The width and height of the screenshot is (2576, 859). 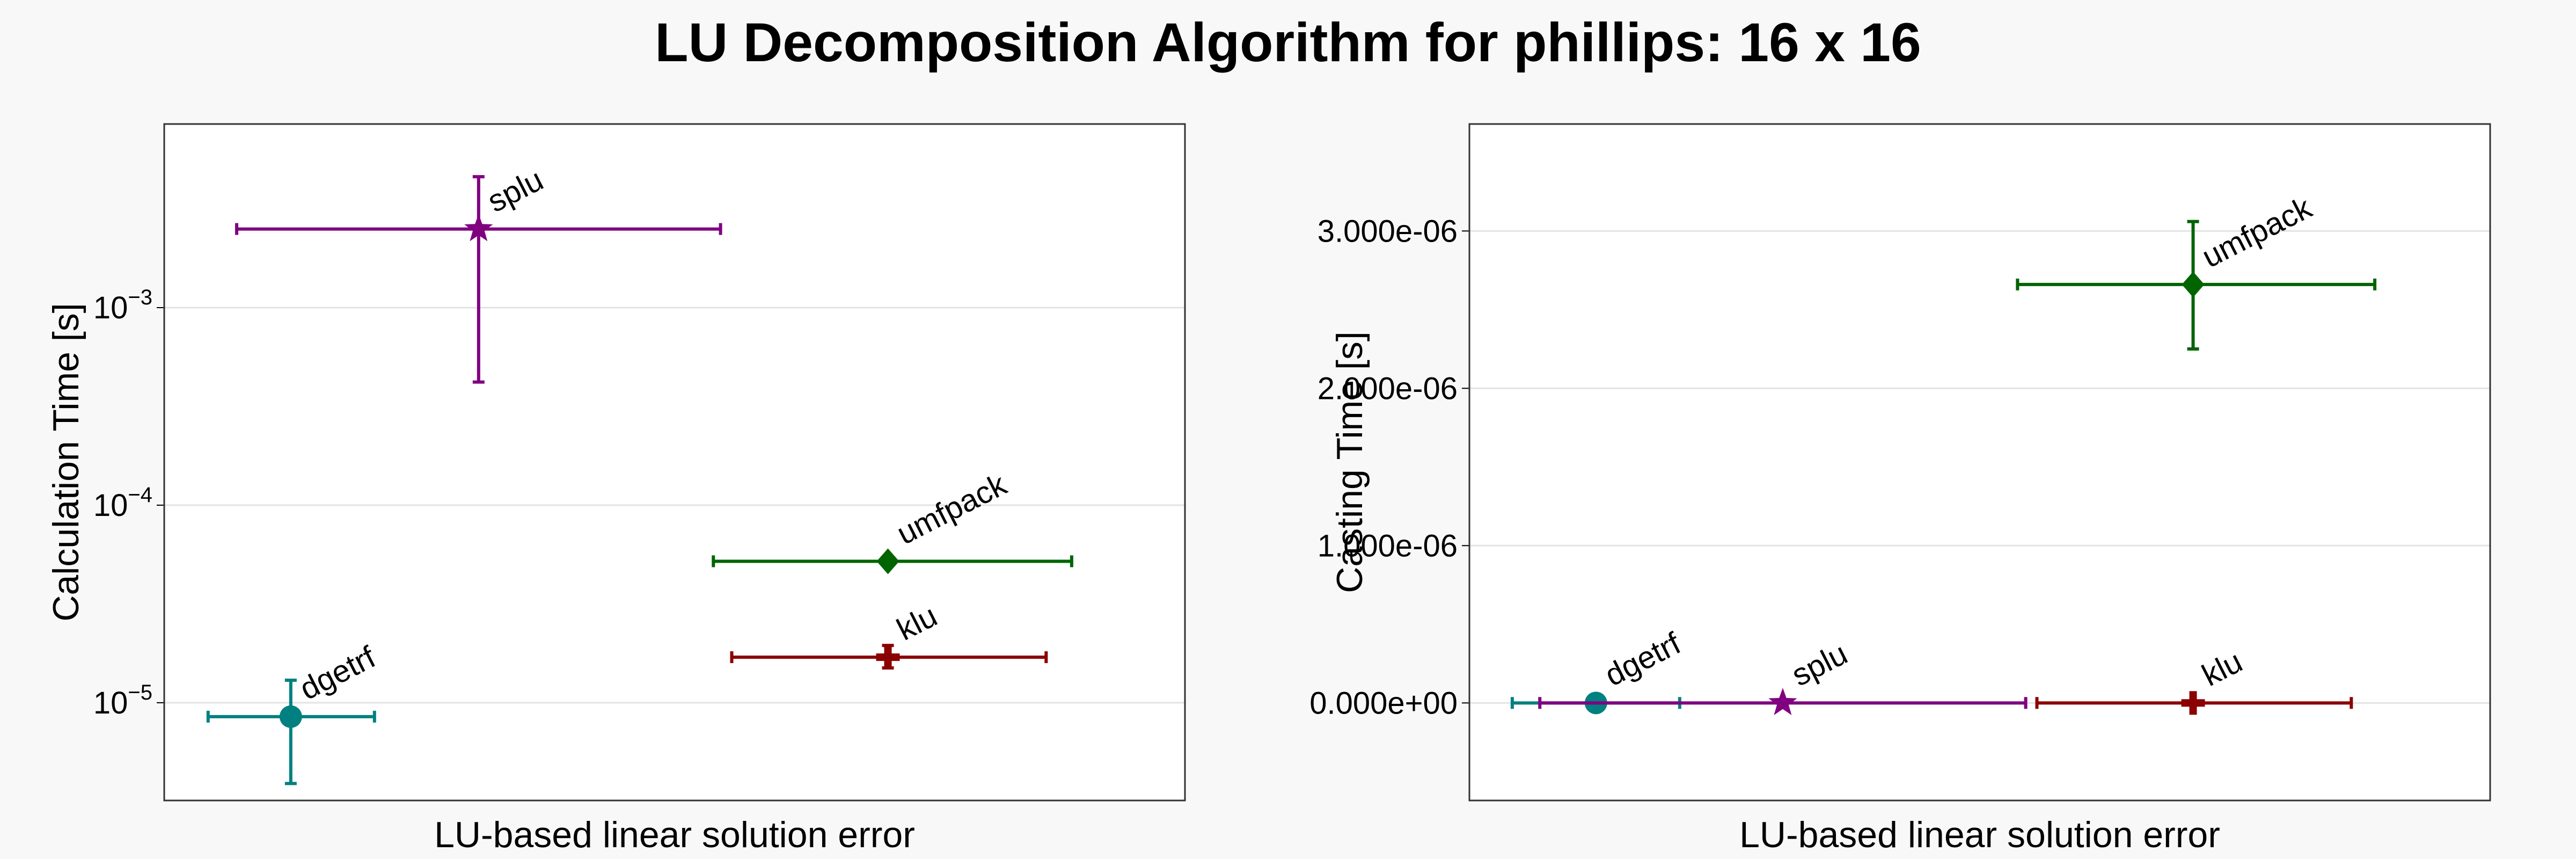 What do you see at coordinates (478, 228) in the screenshot?
I see `data-point-splu` at bounding box center [478, 228].